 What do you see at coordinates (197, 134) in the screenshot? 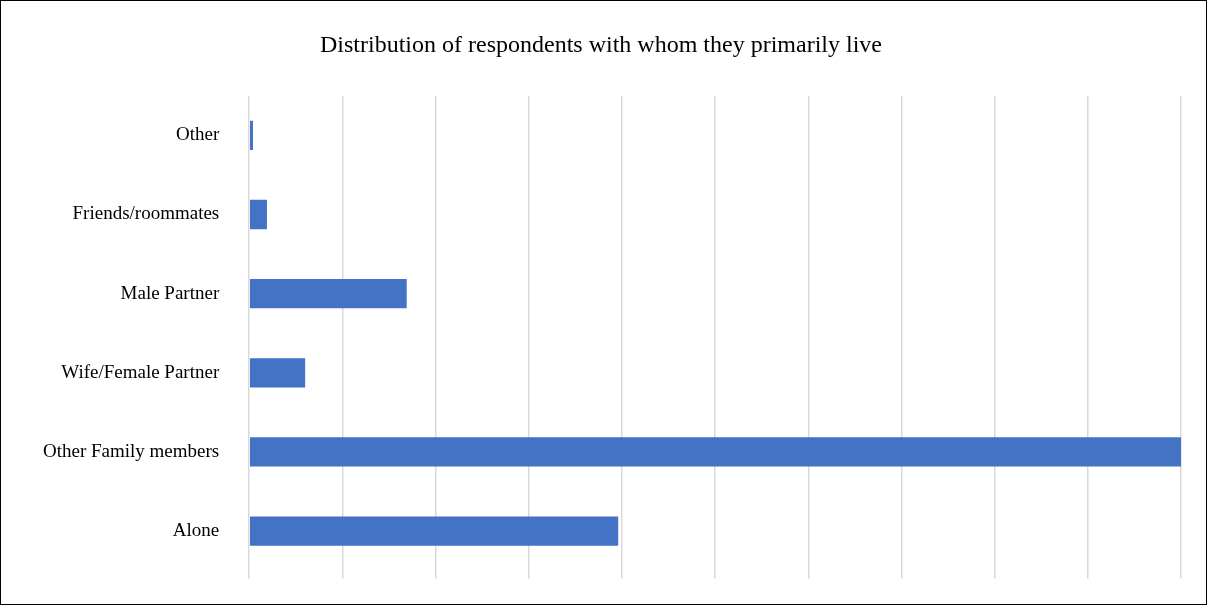
I see `y-tick-label: Other` at bounding box center [197, 134].